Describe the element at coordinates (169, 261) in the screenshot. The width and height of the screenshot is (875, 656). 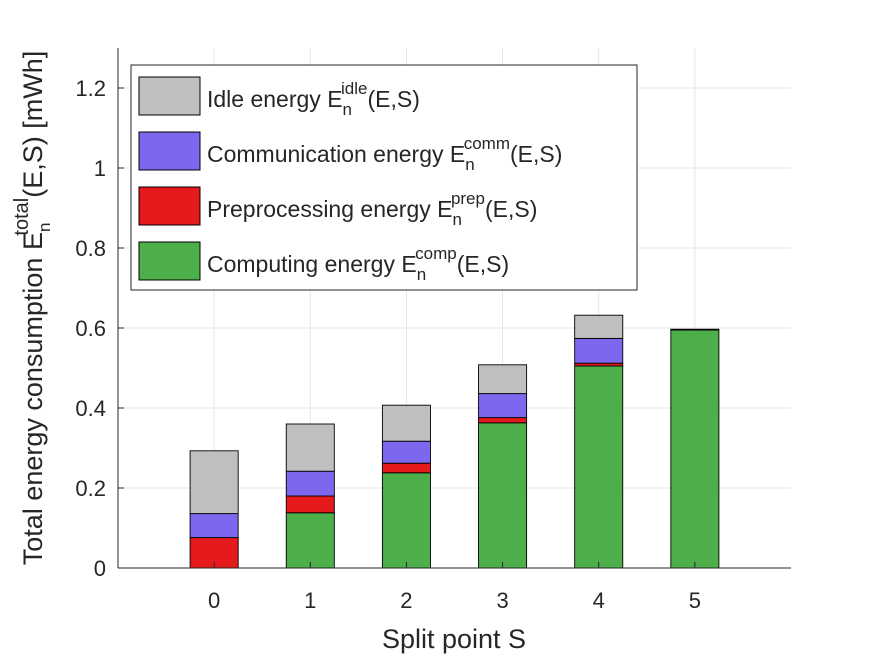
I see `legend-swatch-computing-energy` at that location.